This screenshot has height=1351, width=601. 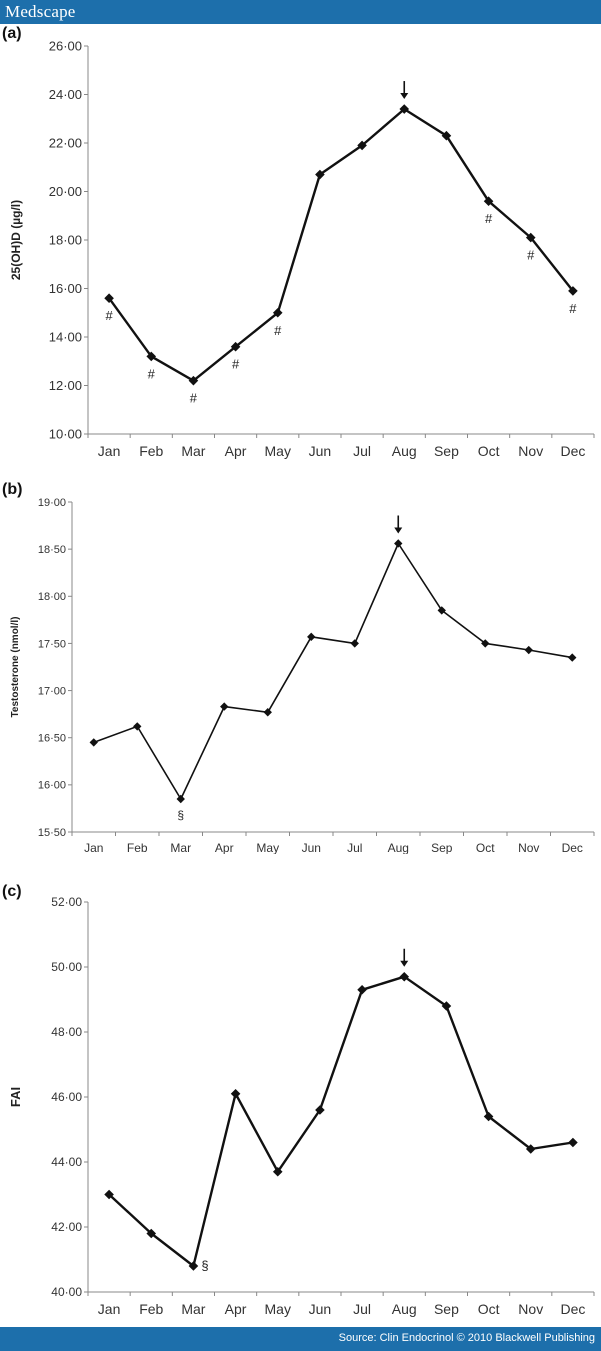 What do you see at coordinates (40, 11) in the screenshot?
I see `brand-logo: Medscape` at bounding box center [40, 11].